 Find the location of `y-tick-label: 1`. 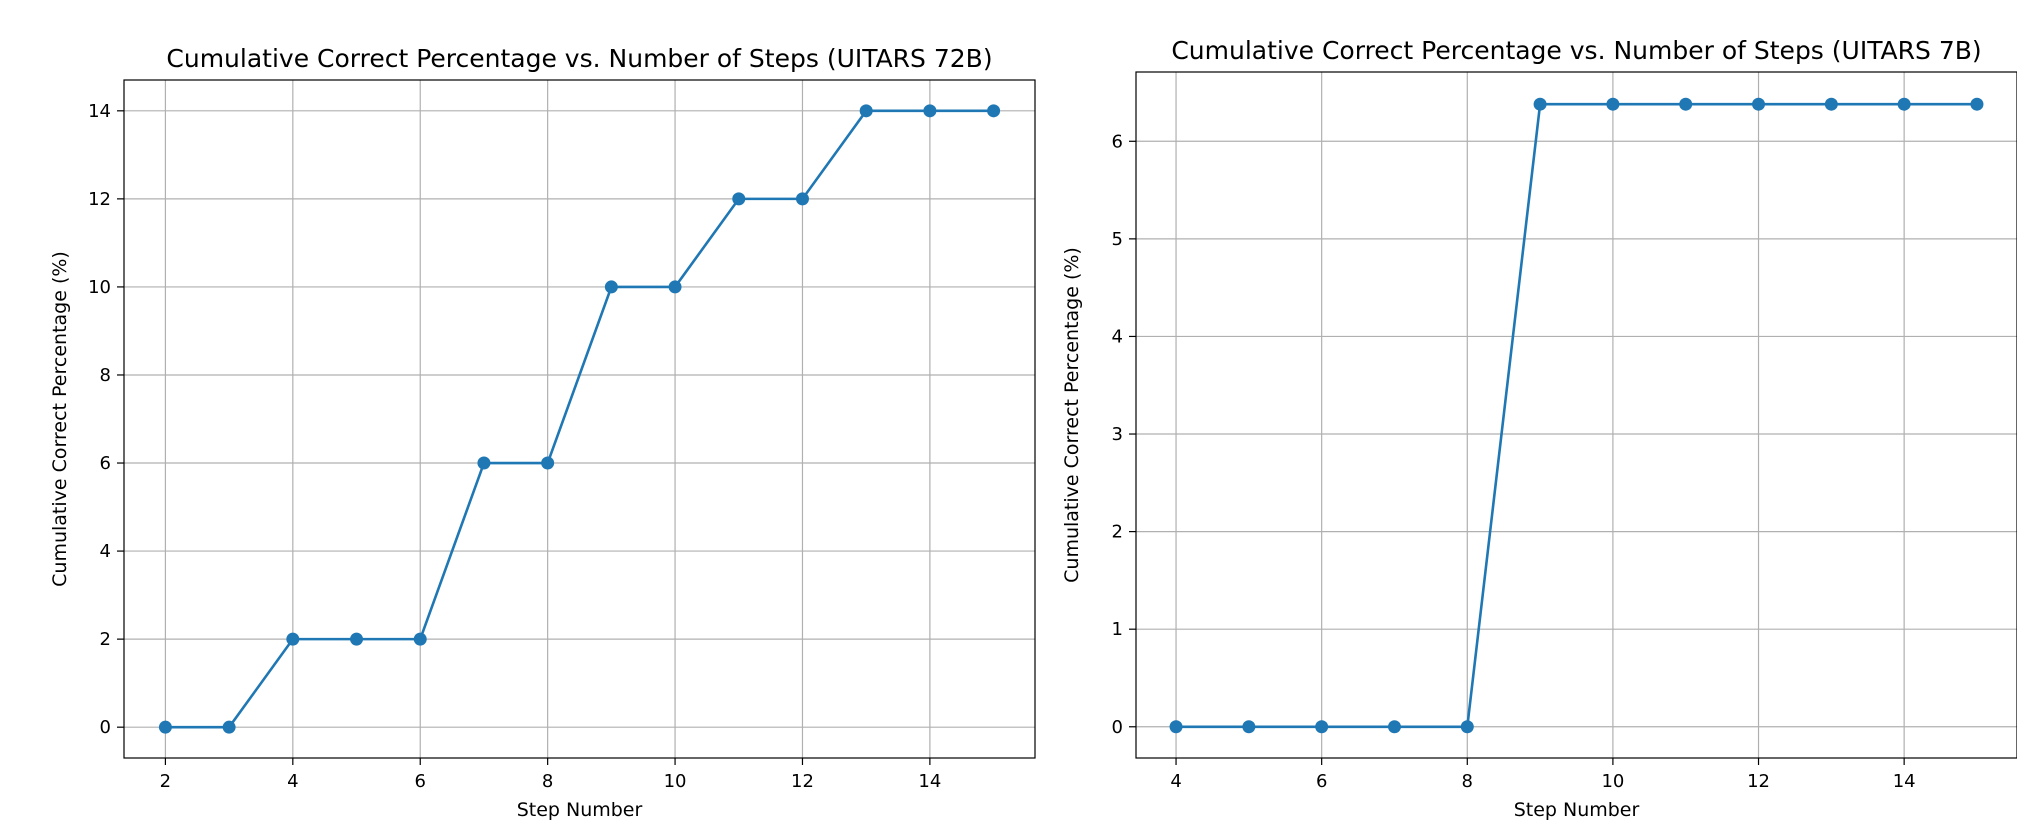

y-tick-label: 1 is located at coordinates (1117, 629).